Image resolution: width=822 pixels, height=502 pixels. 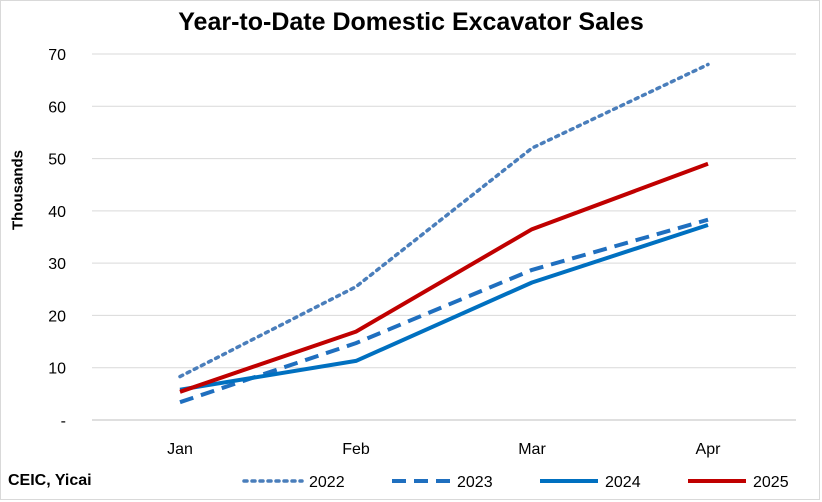 What do you see at coordinates (57, 107) in the screenshot?
I see `y-tick-label-60: 60` at bounding box center [57, 107].